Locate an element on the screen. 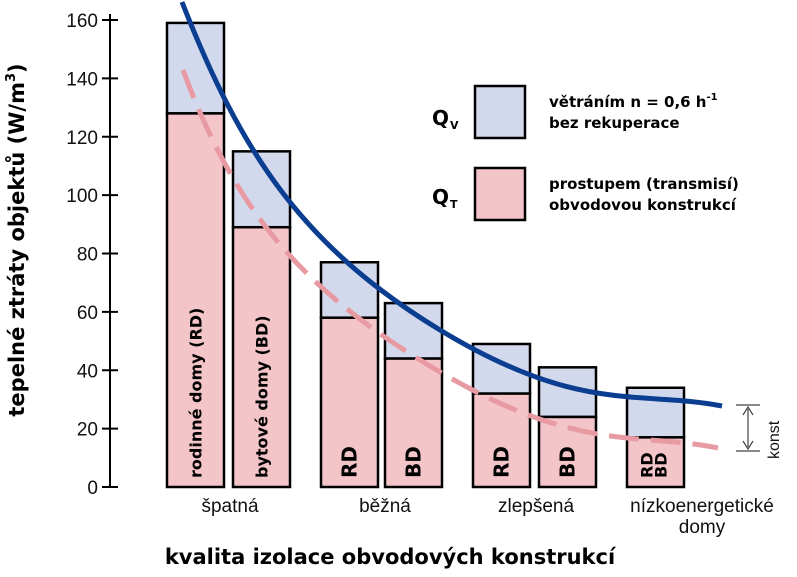 The image size is (797, 577). x-axis-title: kvalita izolace obvodových konstrukcí is located at coordinates (391, 557).